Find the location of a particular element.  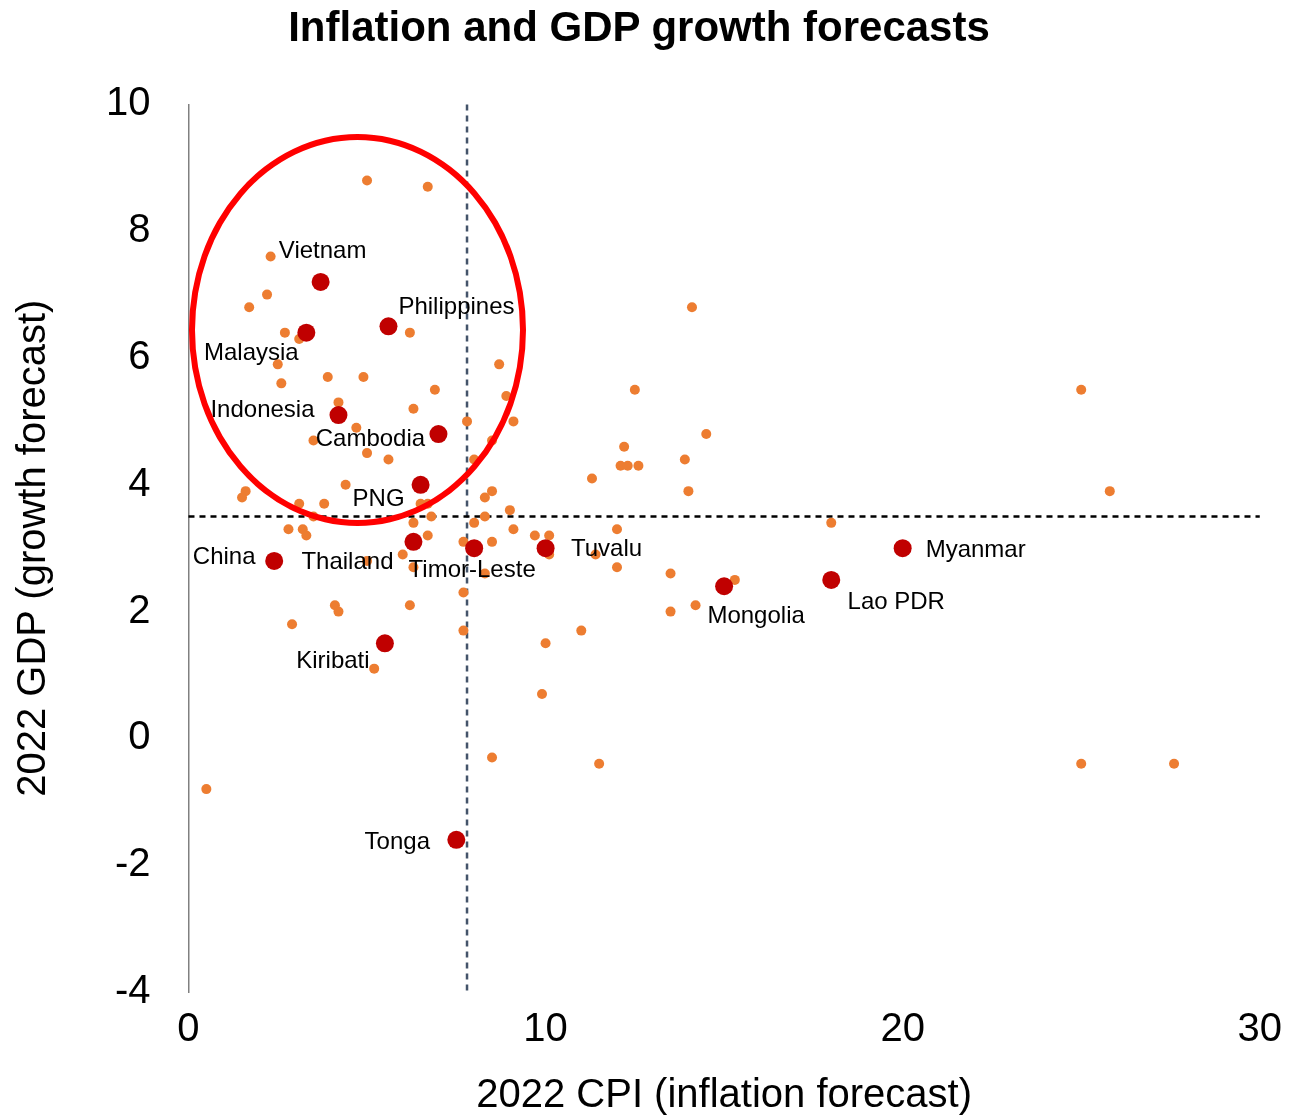

annotation: China is located at coordinates (224, 555).